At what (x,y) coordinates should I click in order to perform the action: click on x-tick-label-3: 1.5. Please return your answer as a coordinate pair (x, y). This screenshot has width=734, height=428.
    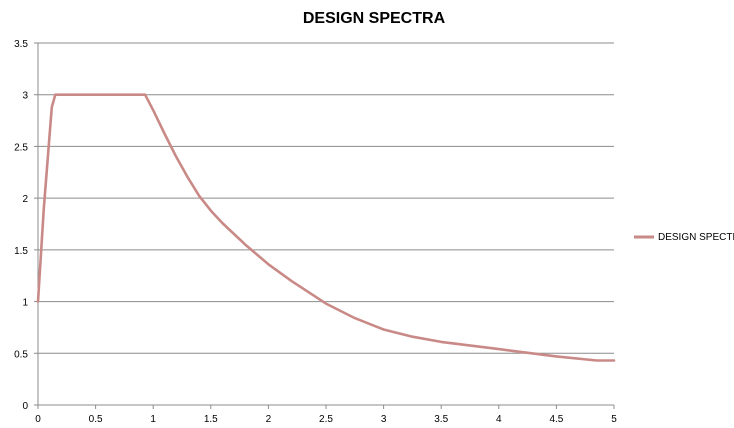
    Looking at the image, I should click on (211, 419).